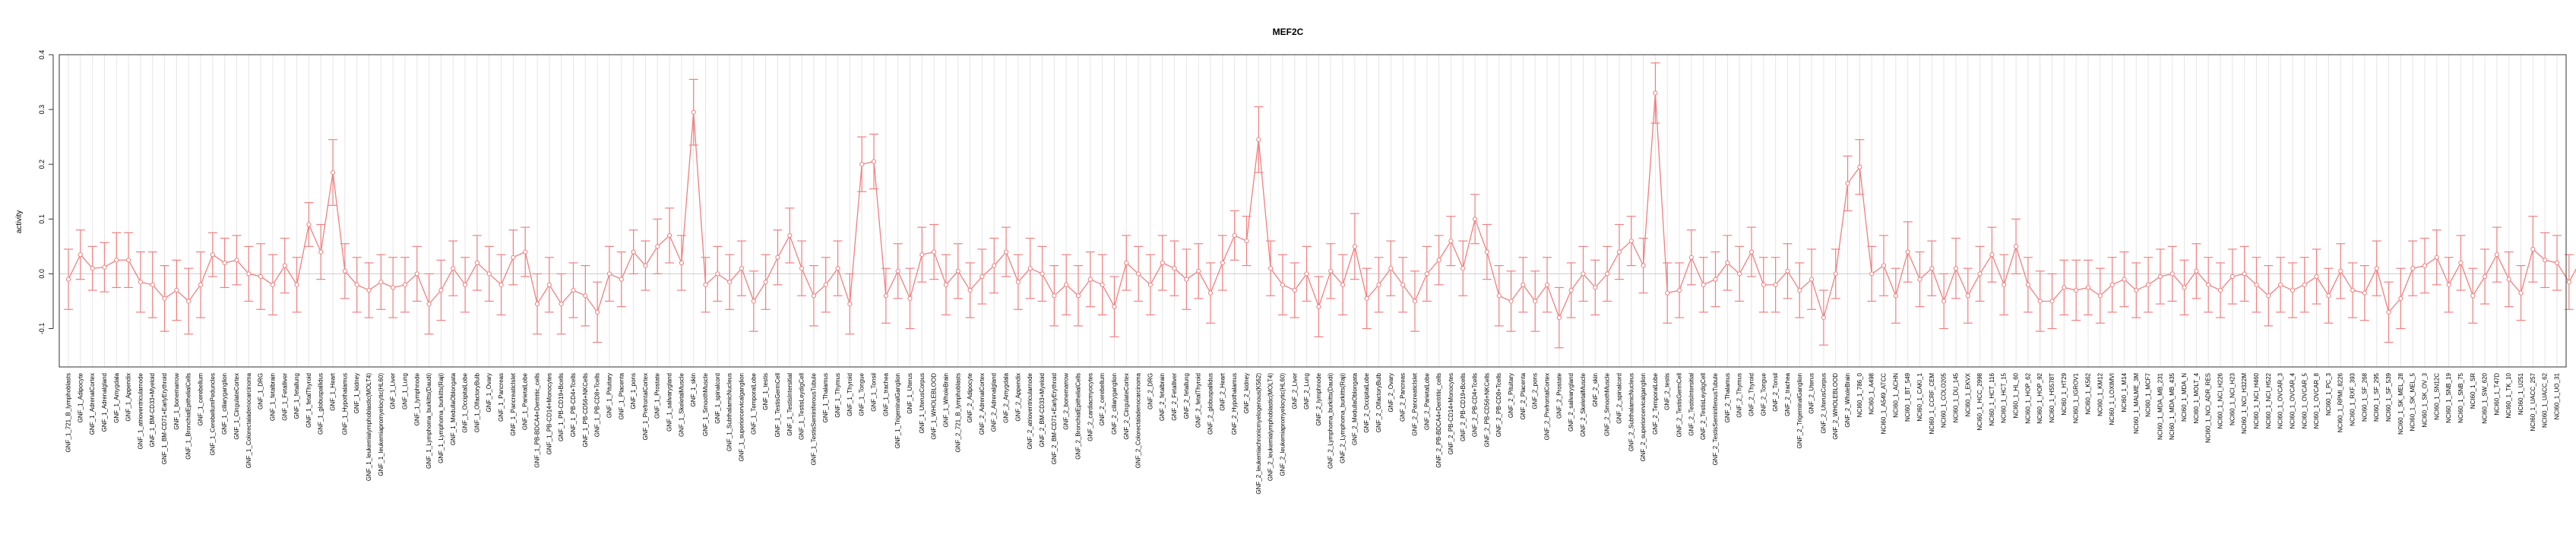 The image size is (2576, 547). What do you see at coordinates (2496, 394) in the screenshot?
I see `x-tick-label: NCI60_1_T47D` at bounding box center [2496, 394].